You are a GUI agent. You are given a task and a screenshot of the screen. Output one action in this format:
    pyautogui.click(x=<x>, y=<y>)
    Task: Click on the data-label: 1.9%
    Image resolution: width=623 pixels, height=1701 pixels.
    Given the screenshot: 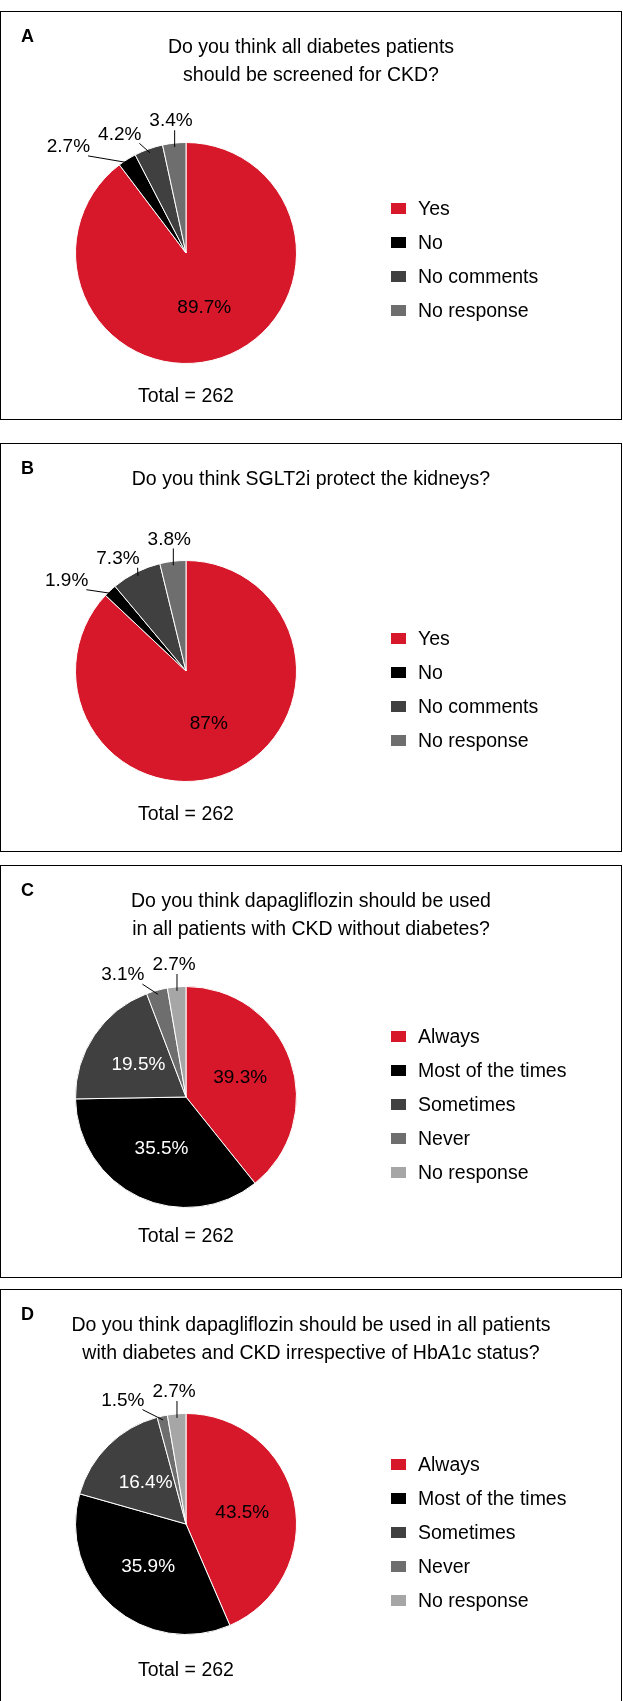 What is the action you would take?
    pyautogui.click(x=67, y=579)
    